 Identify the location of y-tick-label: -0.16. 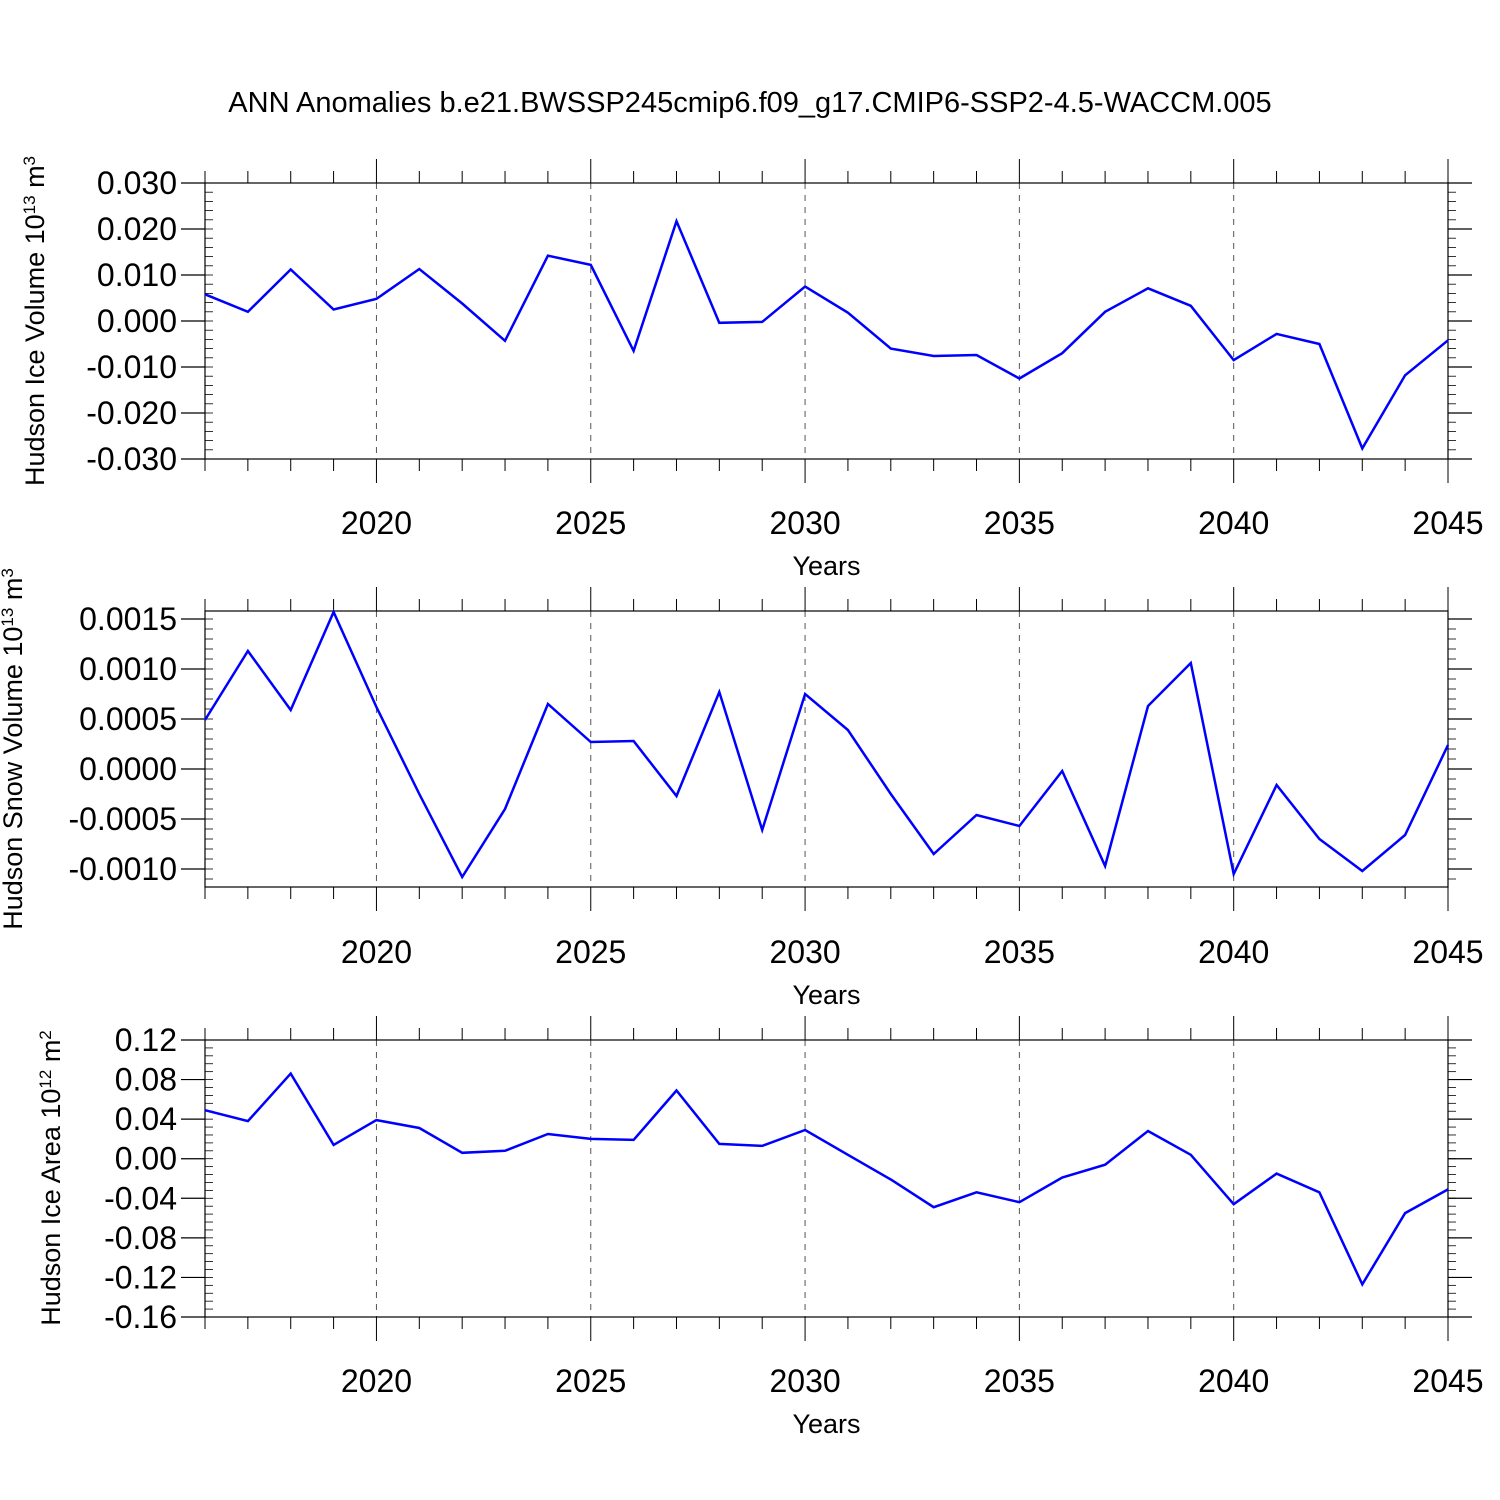
(140, 1317).